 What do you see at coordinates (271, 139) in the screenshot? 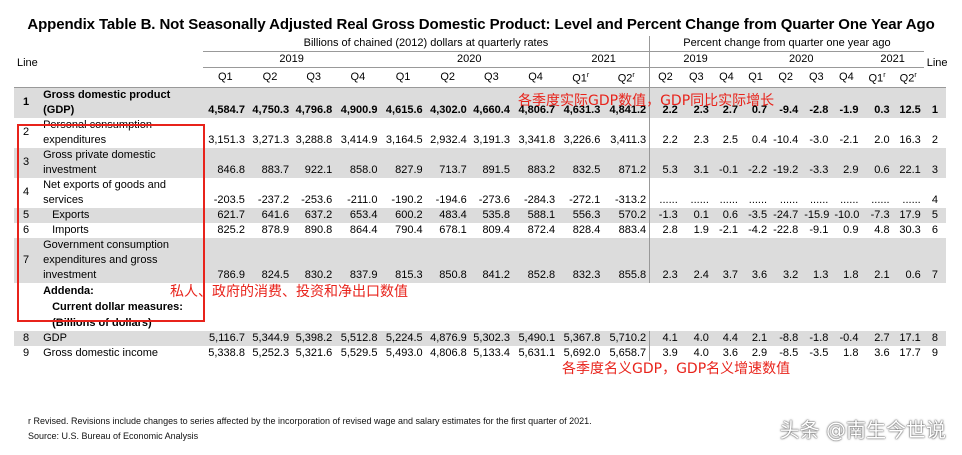
I see `level-value: 3,271.3` at bounding box center [271, 139].